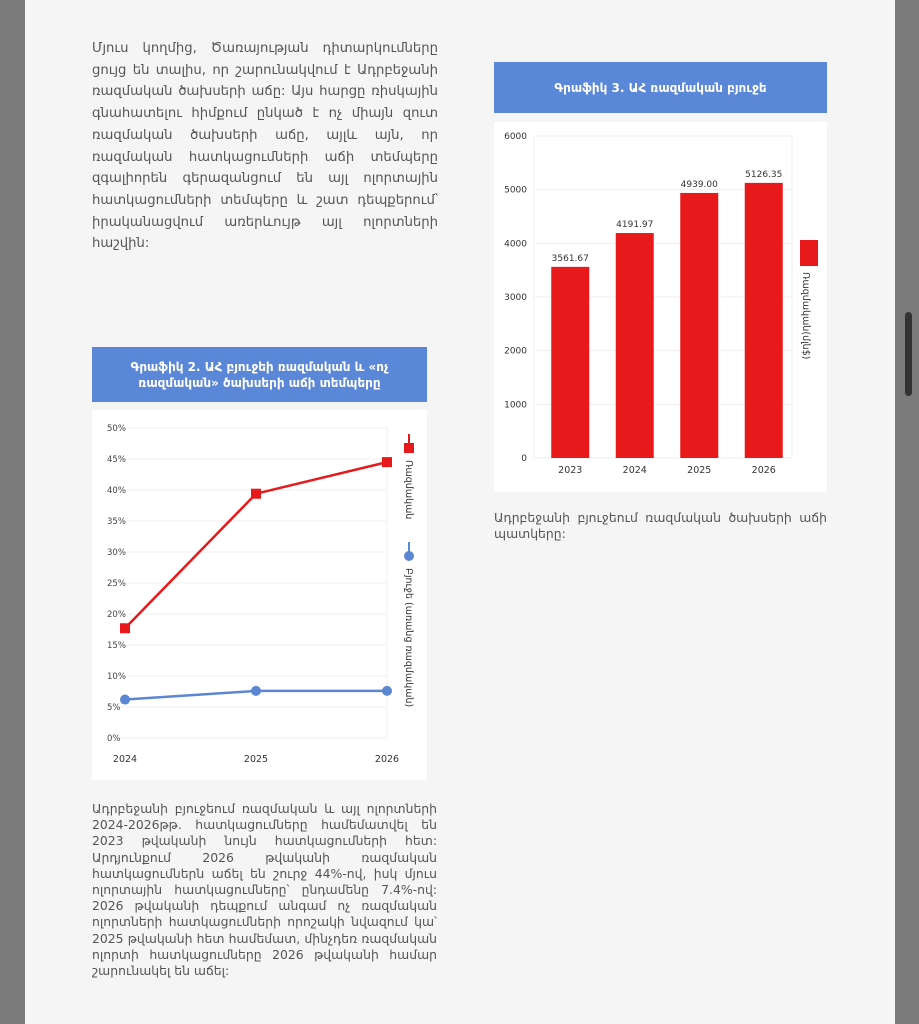 This screenshot has width=919, height=1024. What do you see at coordinates (570, 259) in the screenshot?
I see `data-label: 3561.67` at bounding box center [570, 259].